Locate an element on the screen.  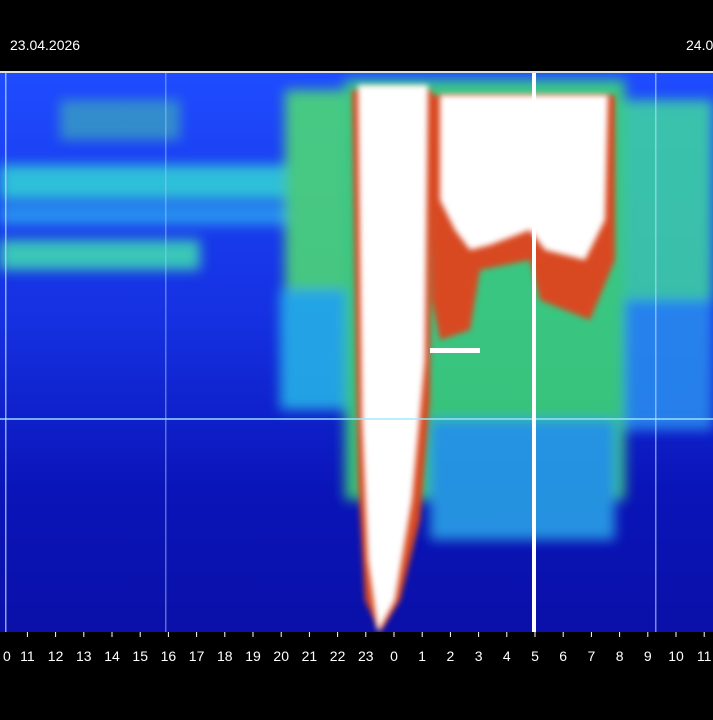
x-tick-label: 3 is located at coordinates (479, 656).